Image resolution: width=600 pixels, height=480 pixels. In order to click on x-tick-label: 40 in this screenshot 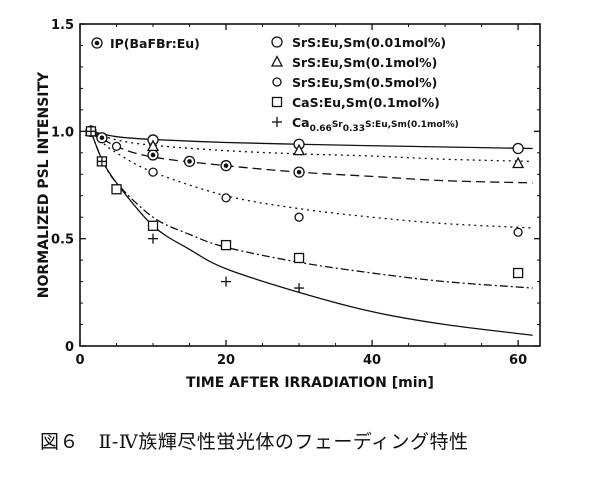, I will do `click(372, 360)`.